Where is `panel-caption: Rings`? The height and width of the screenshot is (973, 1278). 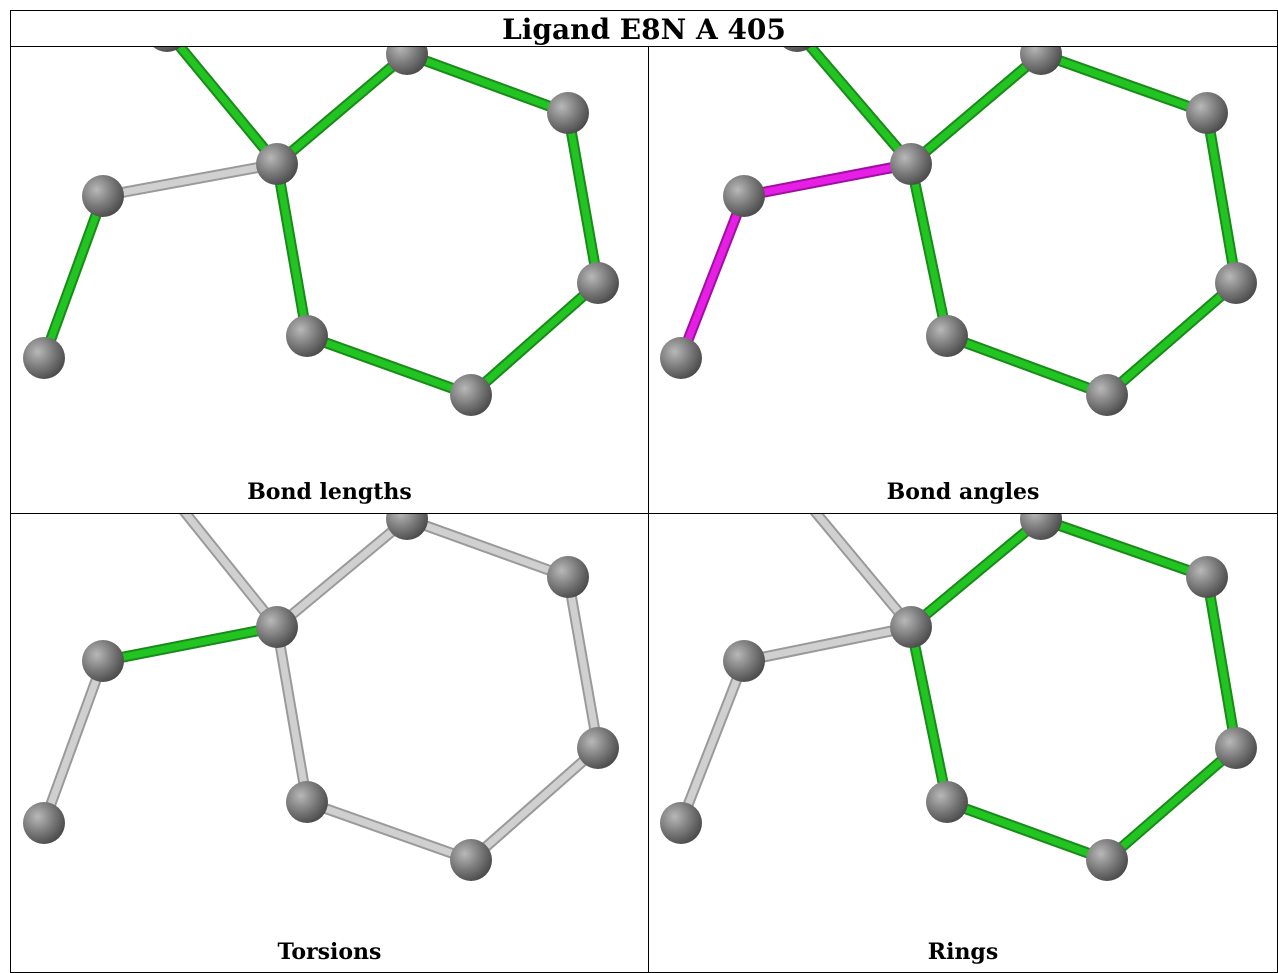
panel-caption: Rings is located at coordinates (963, 952).